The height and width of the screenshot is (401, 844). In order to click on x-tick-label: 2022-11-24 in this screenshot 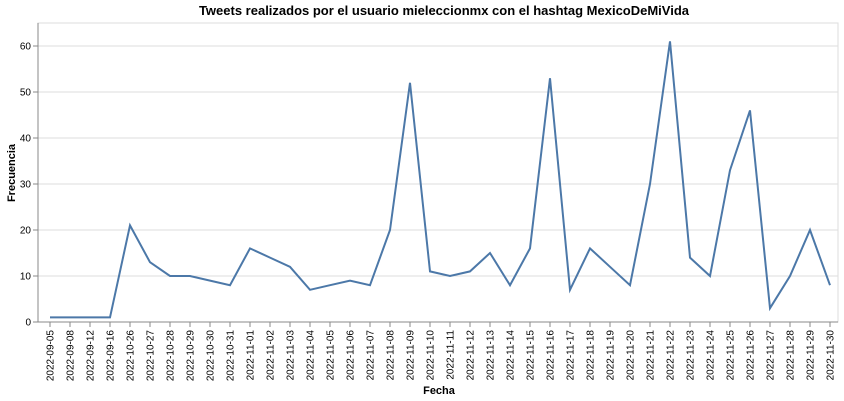, I will do `click(711, 355)`.